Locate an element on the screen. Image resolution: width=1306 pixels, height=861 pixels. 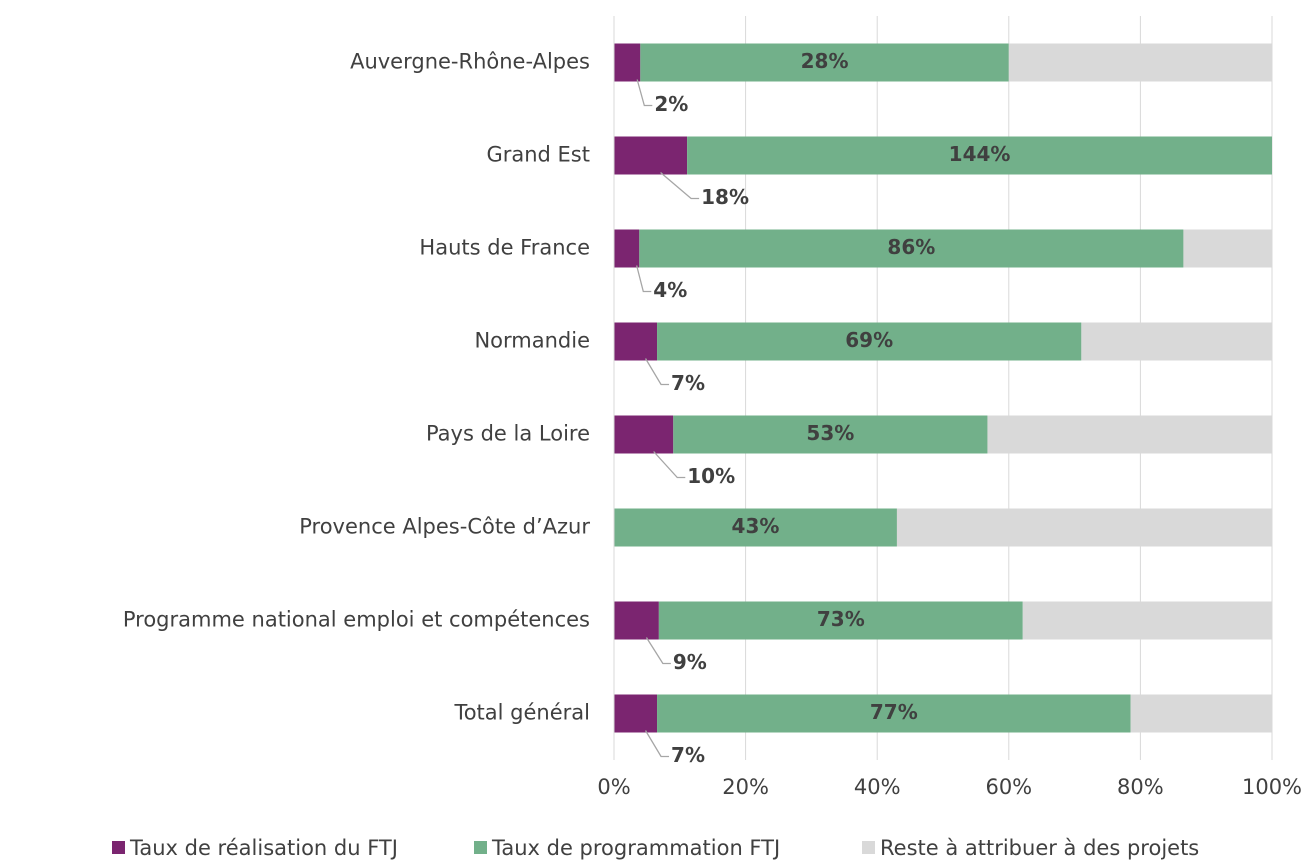
y-tick-label: Provence Alpes-Côte d’Azur is located at coordinates (444, 527).